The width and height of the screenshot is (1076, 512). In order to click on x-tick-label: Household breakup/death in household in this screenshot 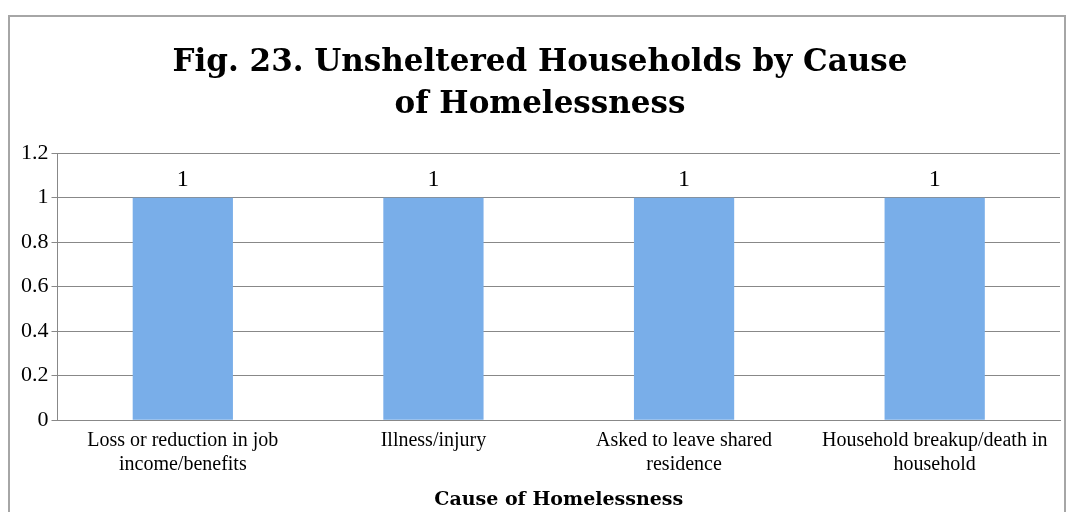, I will do `click(934, 451)`.